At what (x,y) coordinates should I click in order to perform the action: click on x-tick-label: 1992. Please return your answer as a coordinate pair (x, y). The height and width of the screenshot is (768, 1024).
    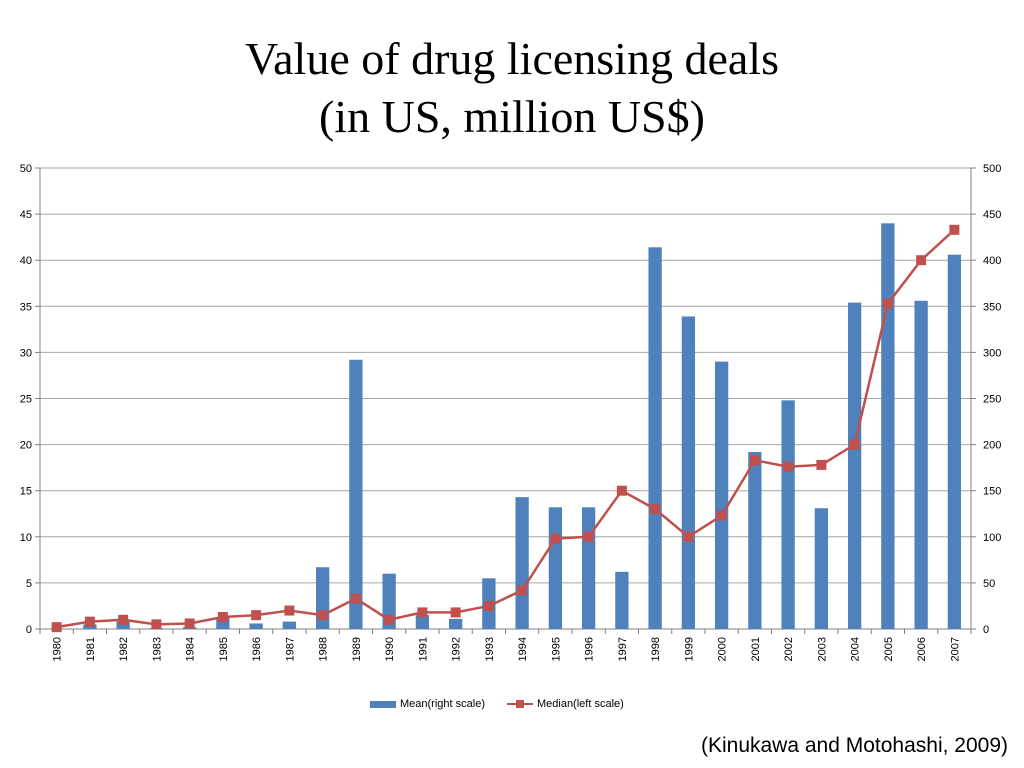
    Looking at the image, I should click on (457, 649).